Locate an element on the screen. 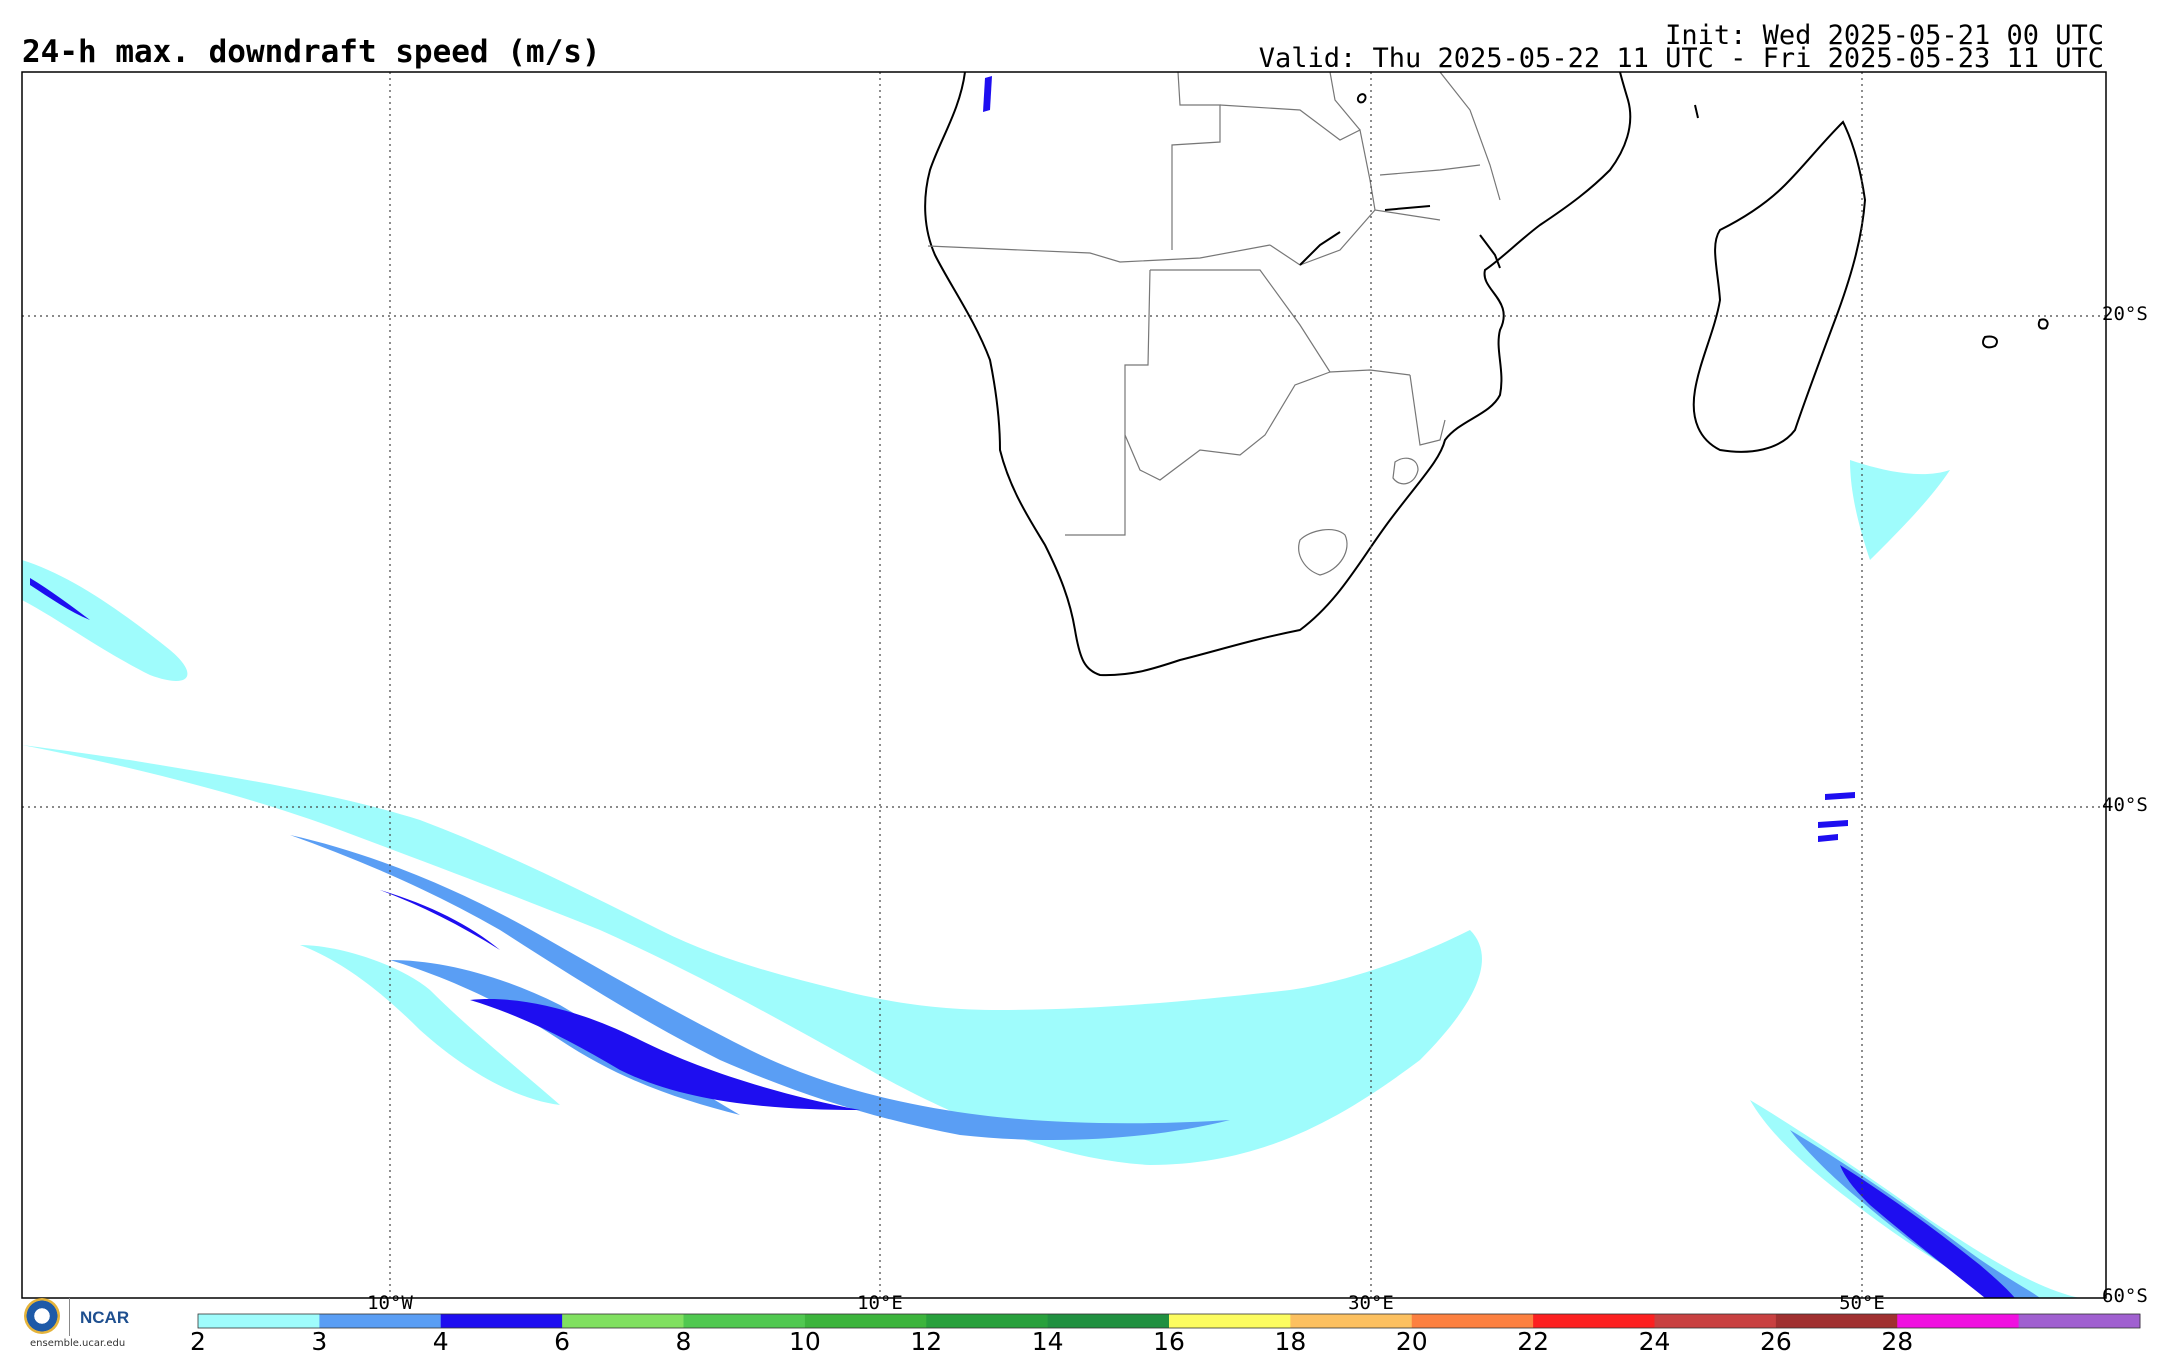  cell-east-40s is located at coordinates (1840, 796).